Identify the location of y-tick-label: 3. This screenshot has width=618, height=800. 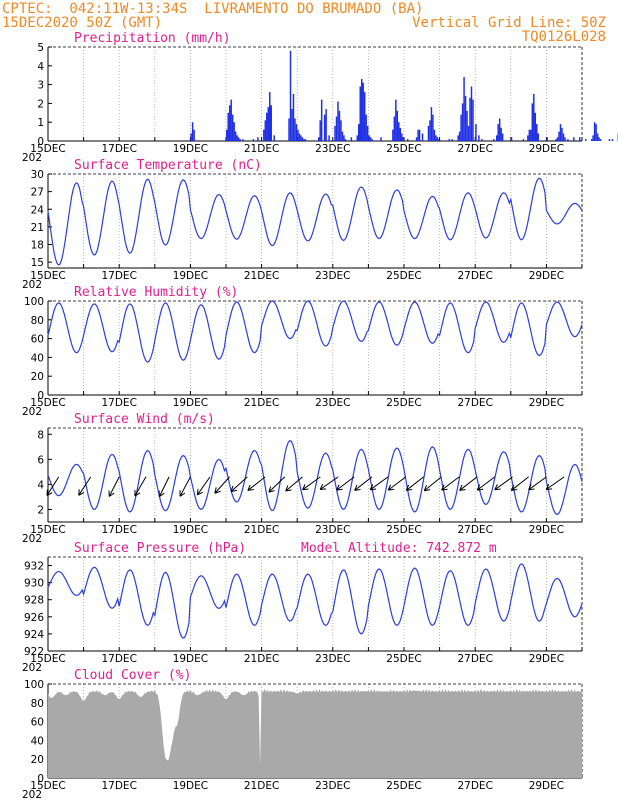
(40, 86).